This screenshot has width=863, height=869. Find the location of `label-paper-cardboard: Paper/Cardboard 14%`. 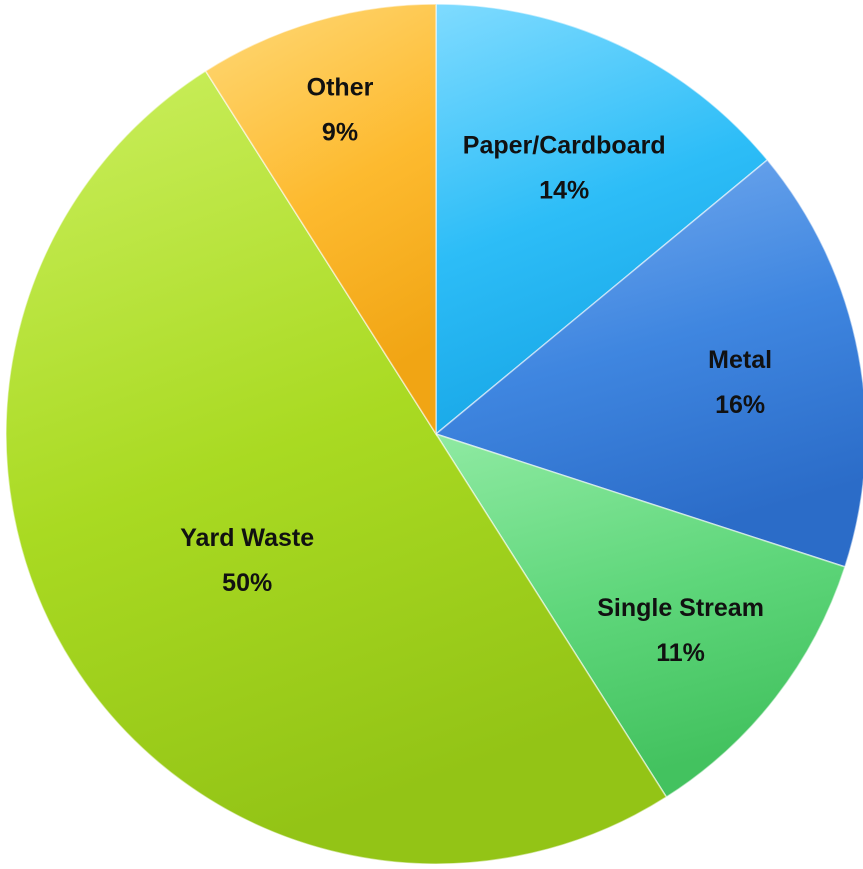

label-paper-cardboard: Paper/Cardboard 14% is located at coordinates (564, 168).